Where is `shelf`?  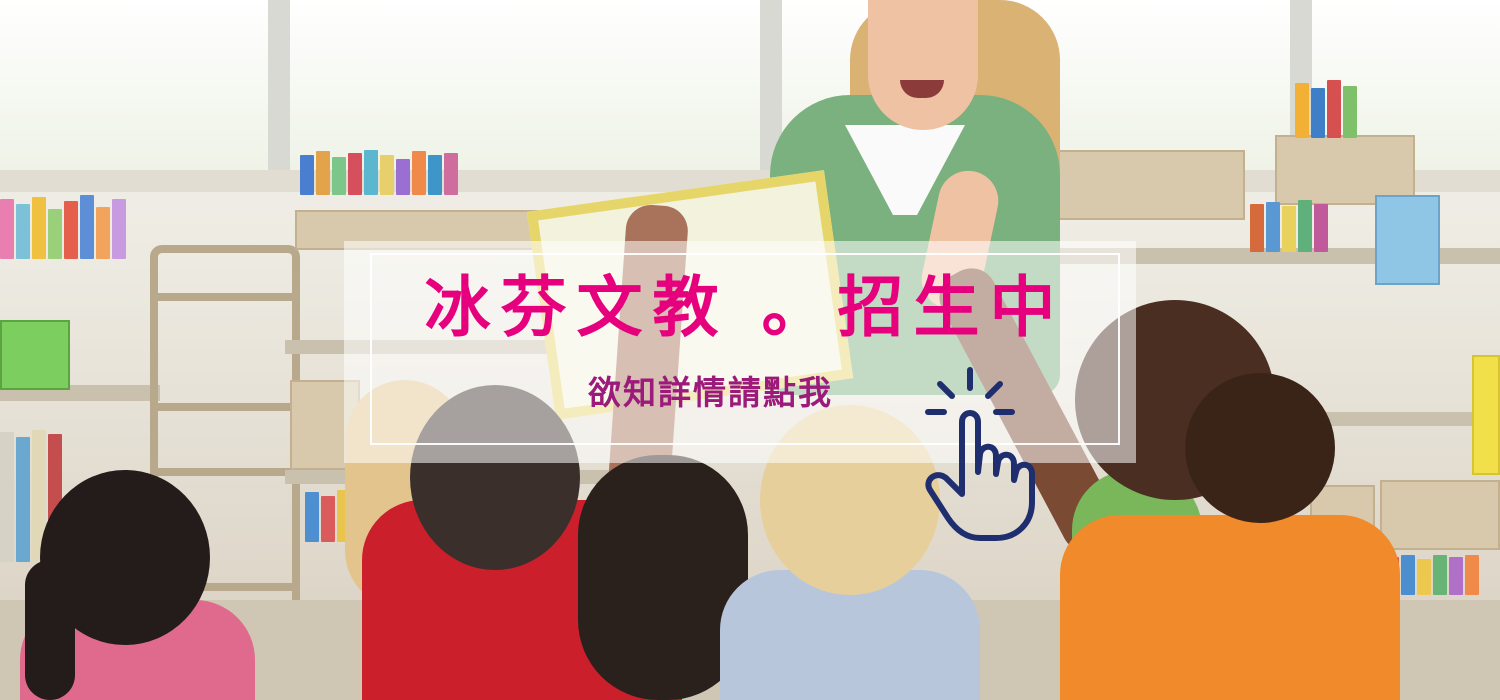
shelf is located at coordinates (1410, 419).